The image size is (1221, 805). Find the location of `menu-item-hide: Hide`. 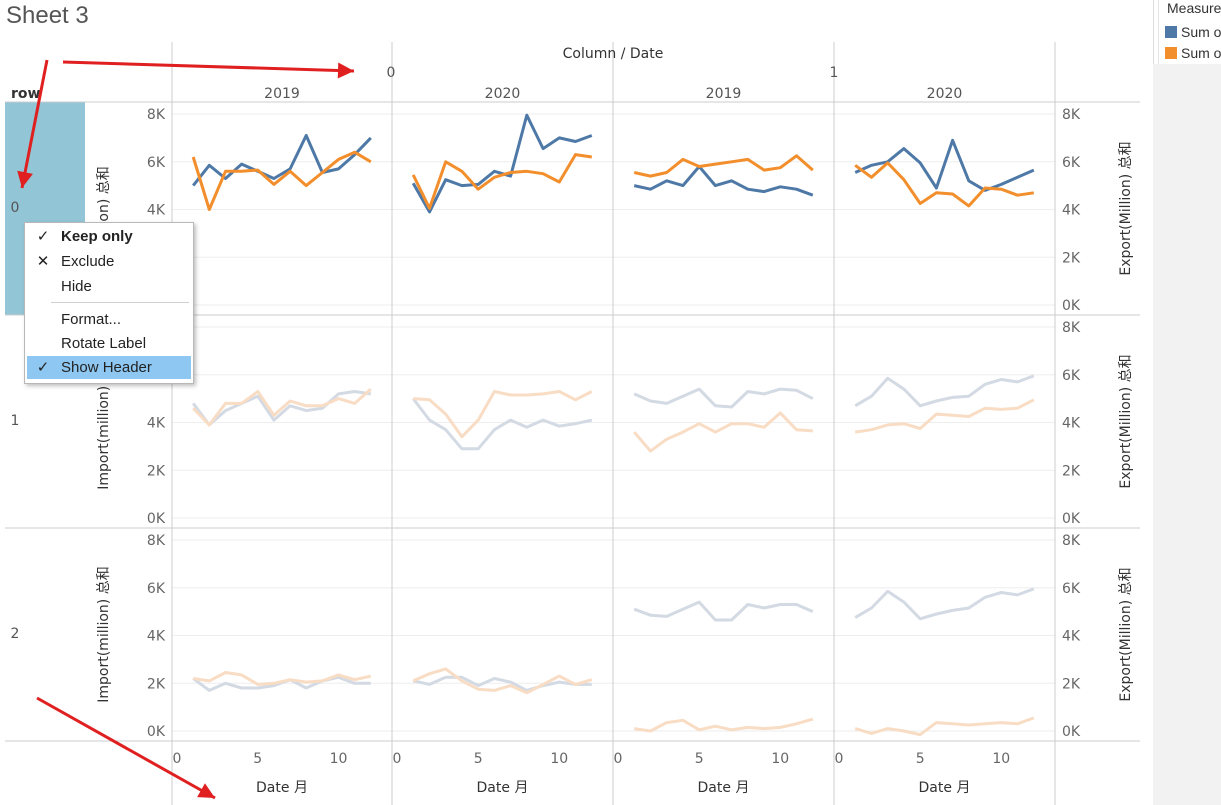

menu-item-hide: Hide is located at coordinates (109, 286).